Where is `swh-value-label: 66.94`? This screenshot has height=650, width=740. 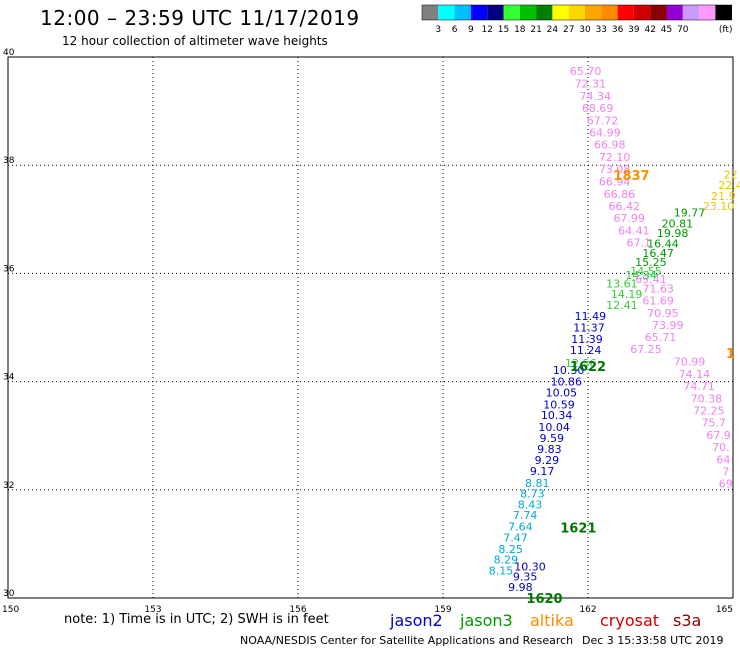 swh-value-label: 66.94 is located at coordinates (615, 181).